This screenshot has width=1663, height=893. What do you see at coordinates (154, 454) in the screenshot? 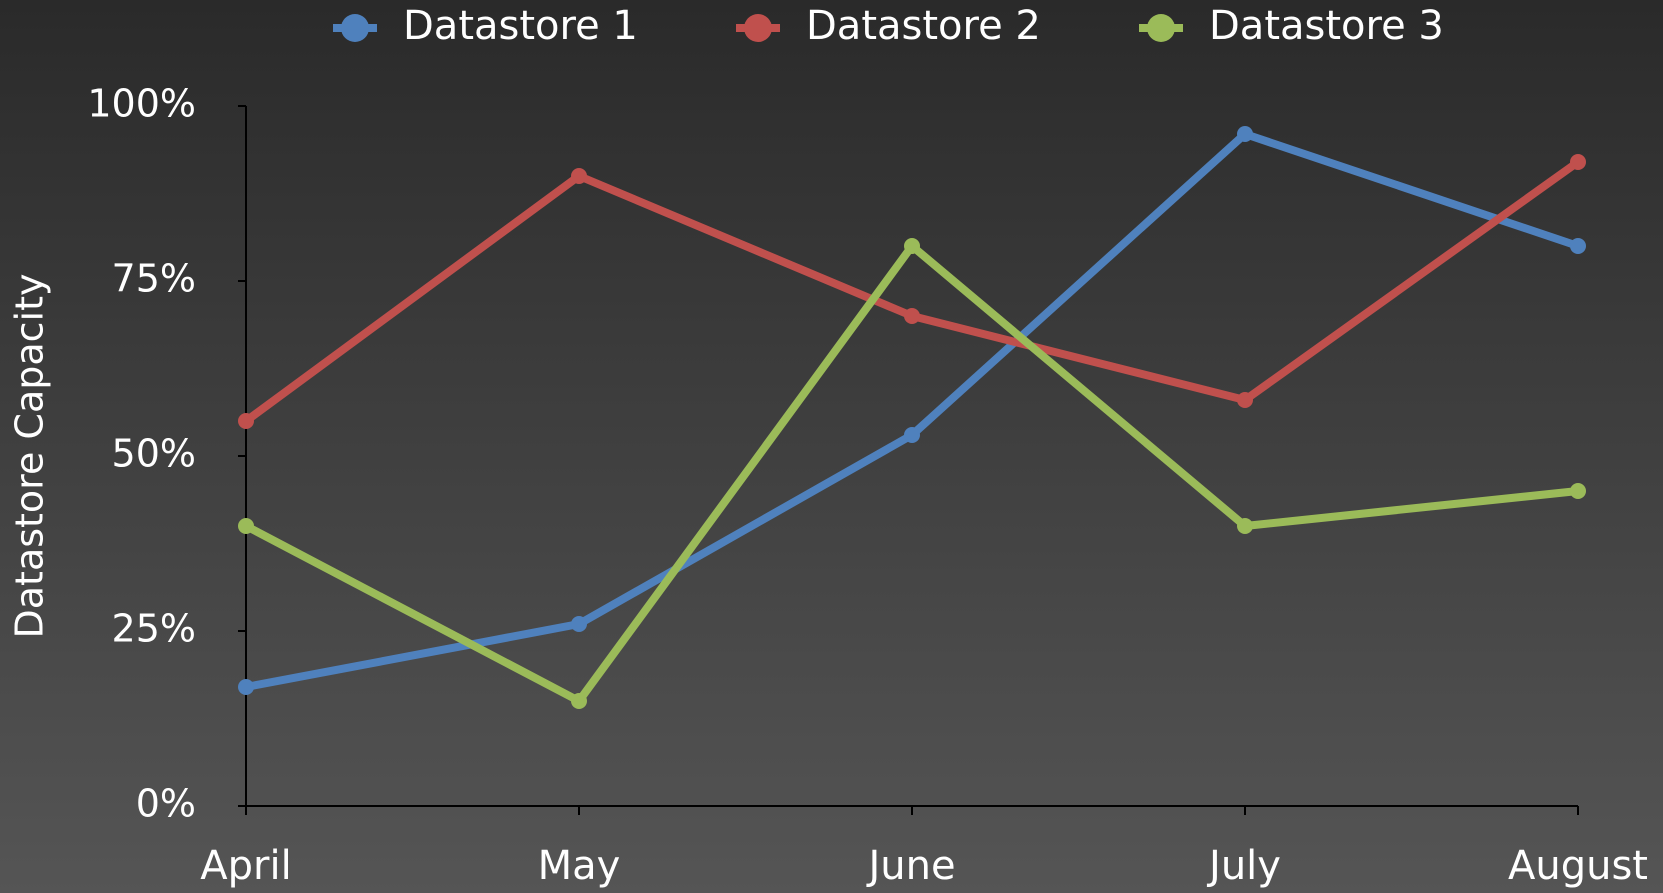
I see `y-tick-label: 50%` at bounding box center [154, 454].